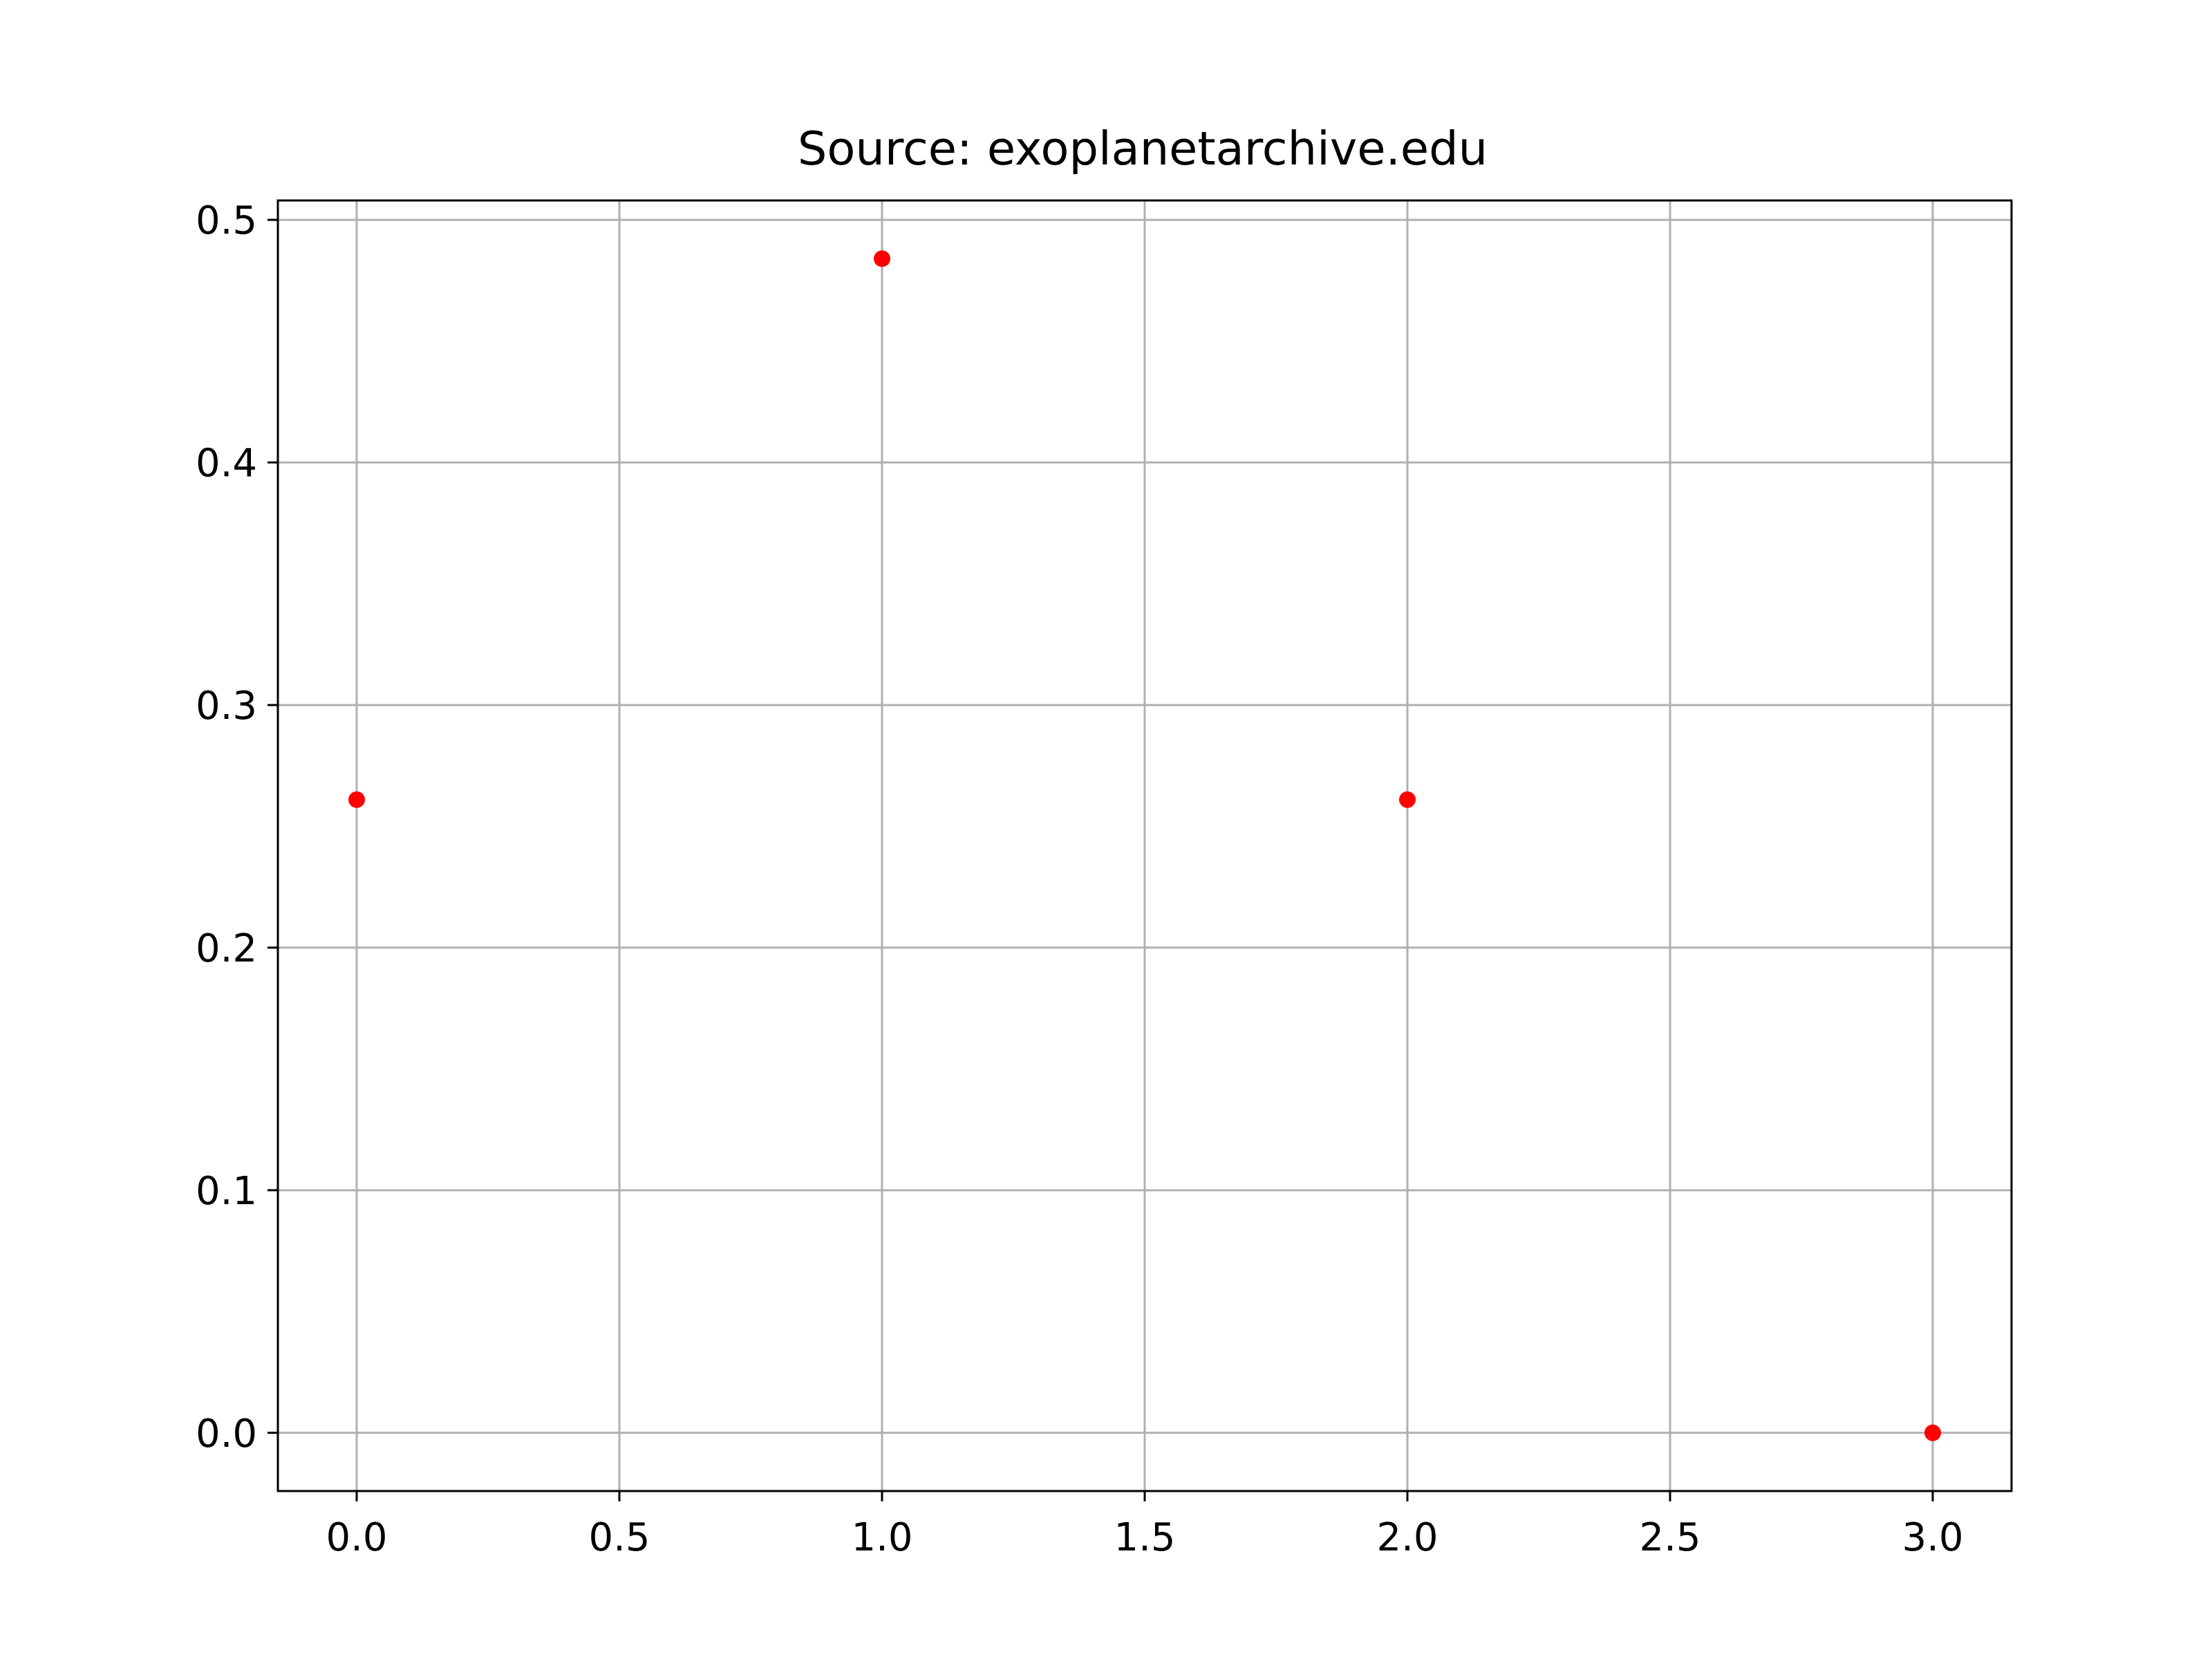 Image resolution: width=2212 pixels, height=1659 pixels. Describe the element at coordinates (226, 948) in the screenshot. I see `y-tick-label: 0.2` at that location.